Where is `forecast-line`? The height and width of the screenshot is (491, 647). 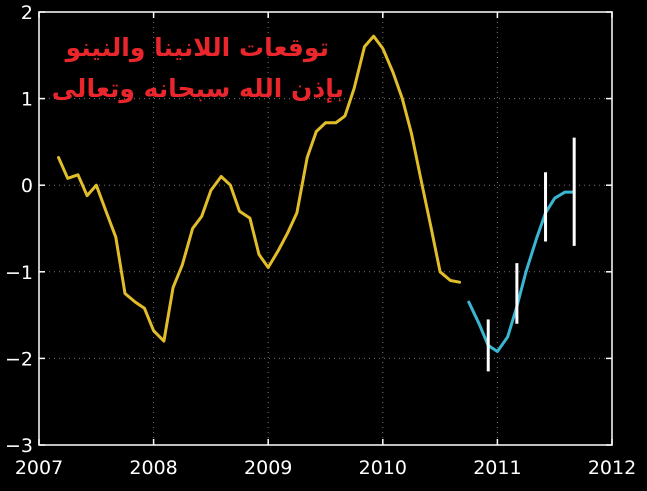
forecast-line is located at coordinates (521, 271).